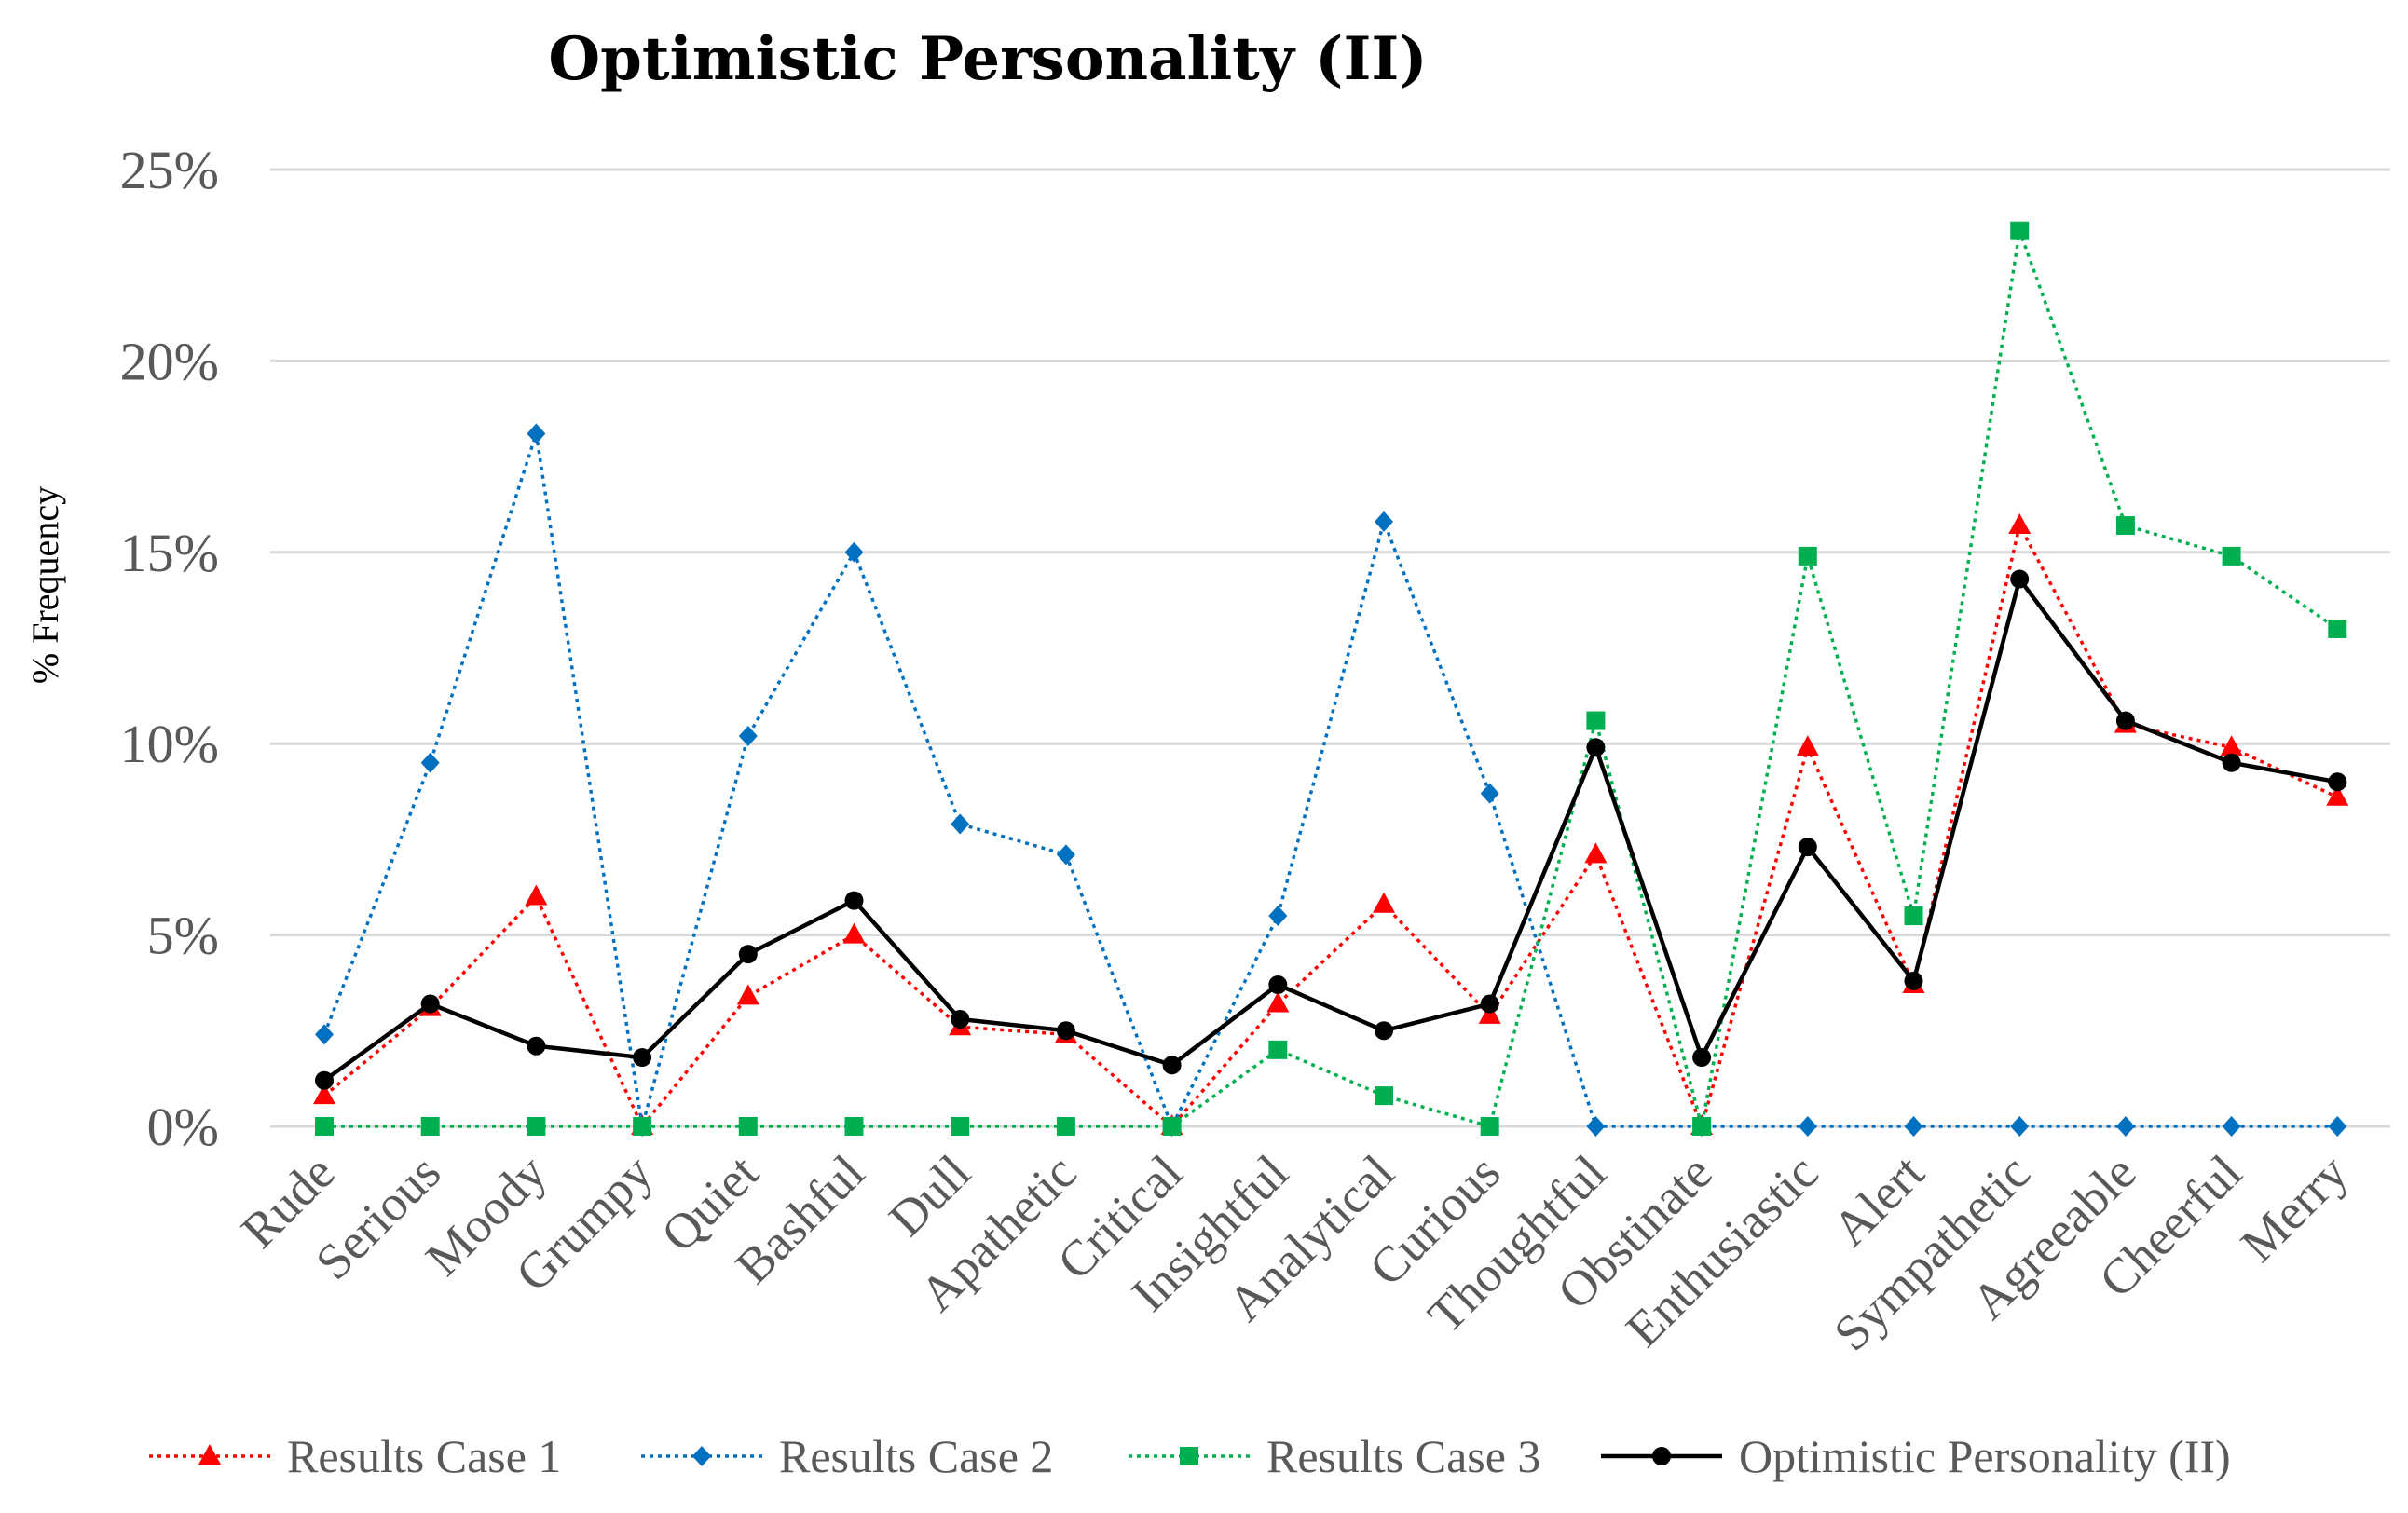 The image size is (2408, 1513). What do you see at coordinates (987, 59) in the screenshot?
I see `chart-title: Optimistic Personality (II)` at bounding box center [987, 59].